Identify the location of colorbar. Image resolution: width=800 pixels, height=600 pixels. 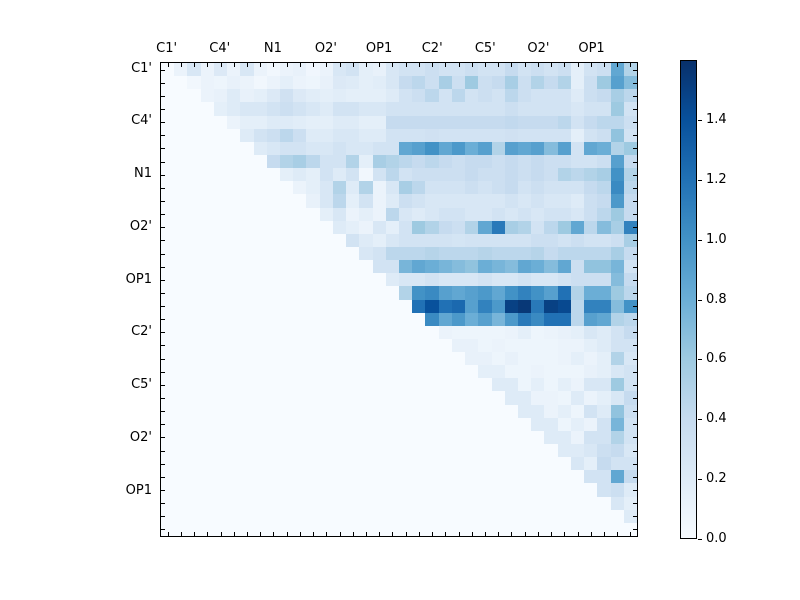
(688, 299).